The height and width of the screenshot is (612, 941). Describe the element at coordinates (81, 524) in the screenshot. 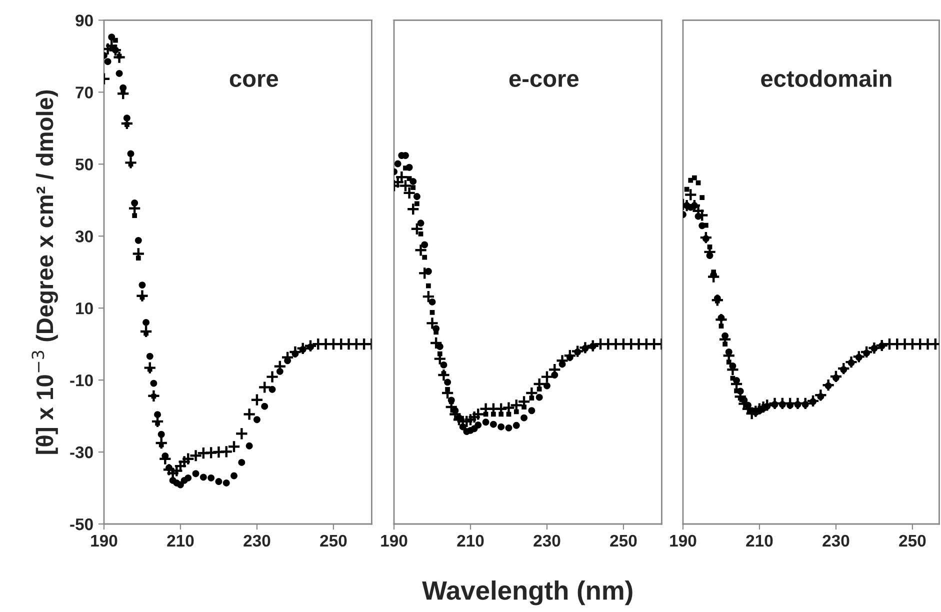

I see `y-tick-label: -50` at that location.